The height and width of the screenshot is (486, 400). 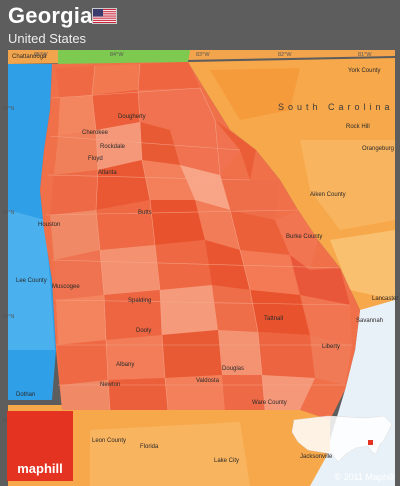 What do you see at coordinates (132, 117) in the screenshot?
I see `place-label: Dougherty` at bounding box center [132, 117].